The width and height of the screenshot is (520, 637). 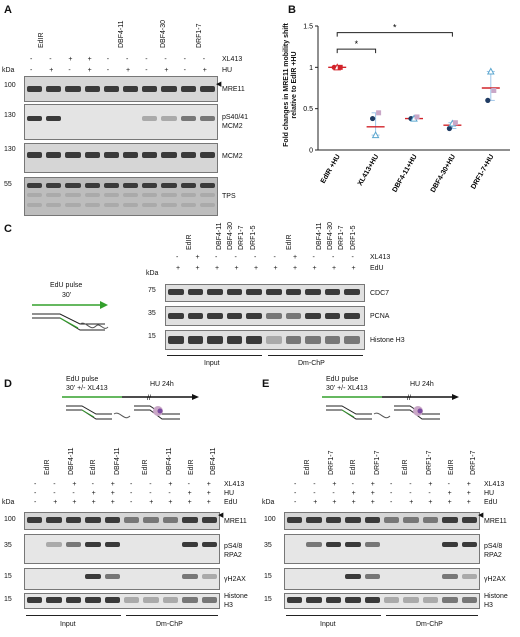 What do you see at coordinates (356, 51) in the screenshot?
I see `significance-bracket` at bounding box center [356, 51].